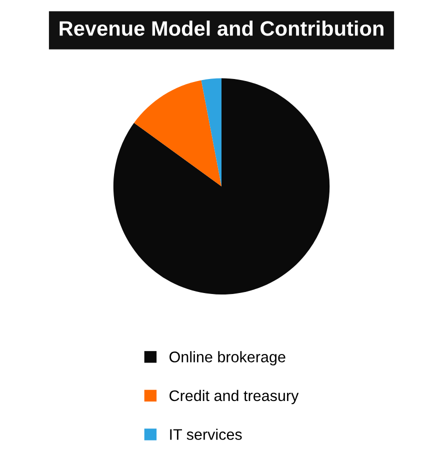 The height and width of the screenshot is (466, 443). I want to click on legend-label: Online brokerage, so click(227, 358).